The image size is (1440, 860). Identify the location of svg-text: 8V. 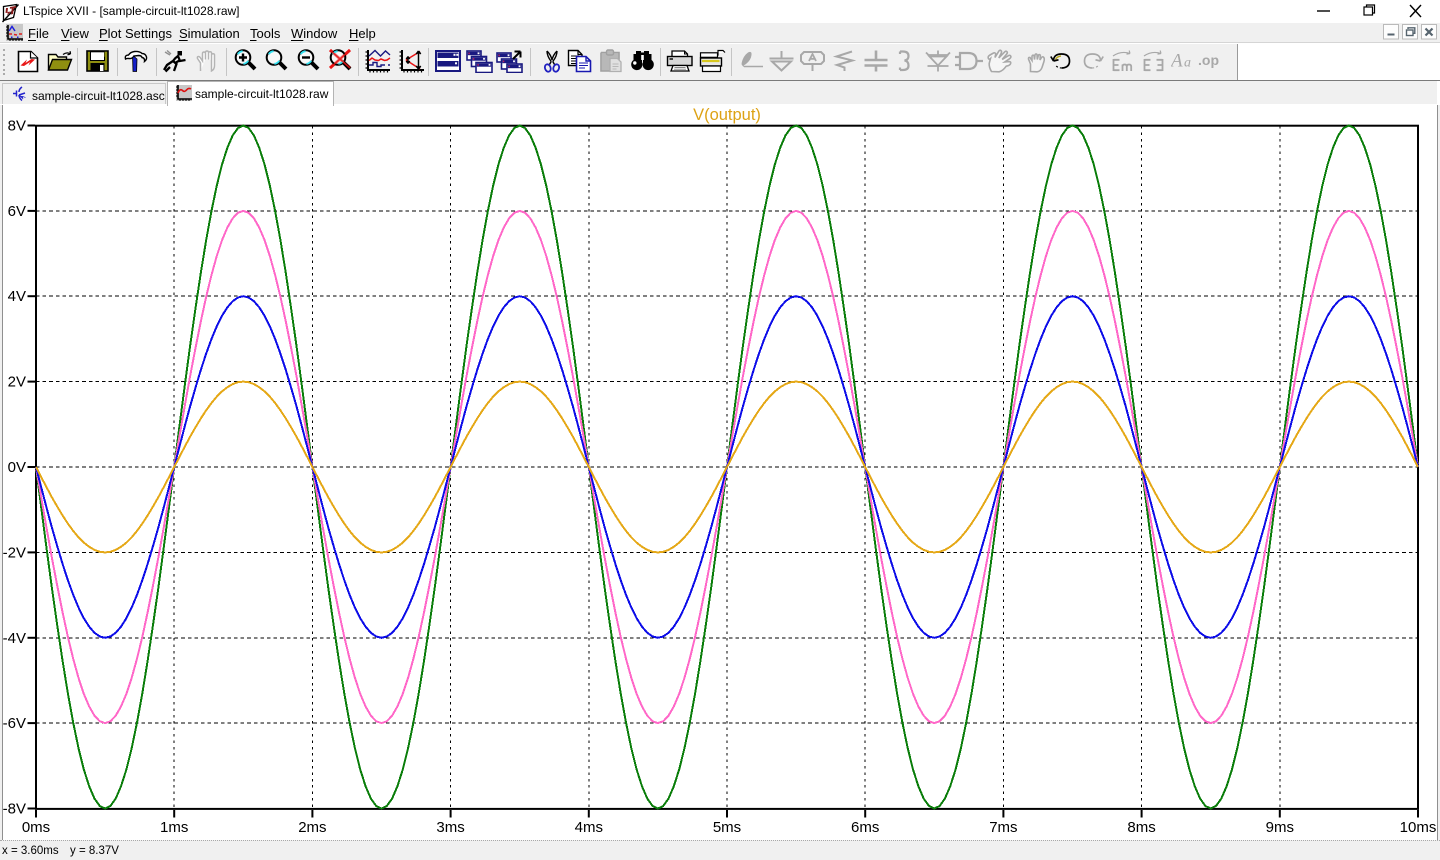
(17, 126).